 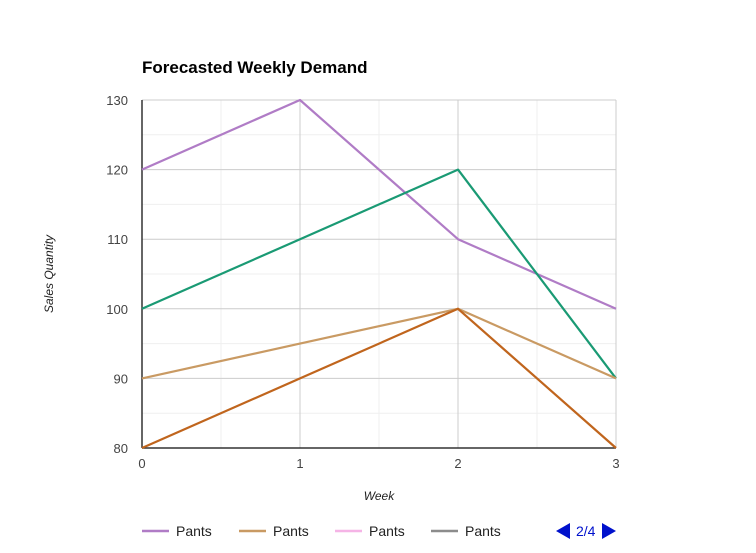 I want to click on legend-page-indicator: 2/4, so click(x=586, y=531).